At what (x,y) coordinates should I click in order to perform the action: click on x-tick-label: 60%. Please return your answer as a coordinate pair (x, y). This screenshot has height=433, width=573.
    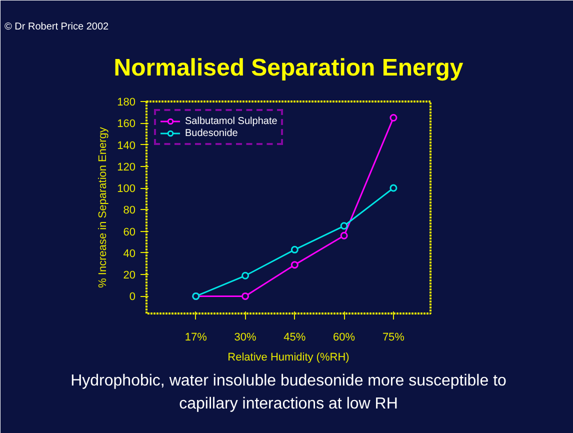
    Looking at the image, I should click on (344, 338).